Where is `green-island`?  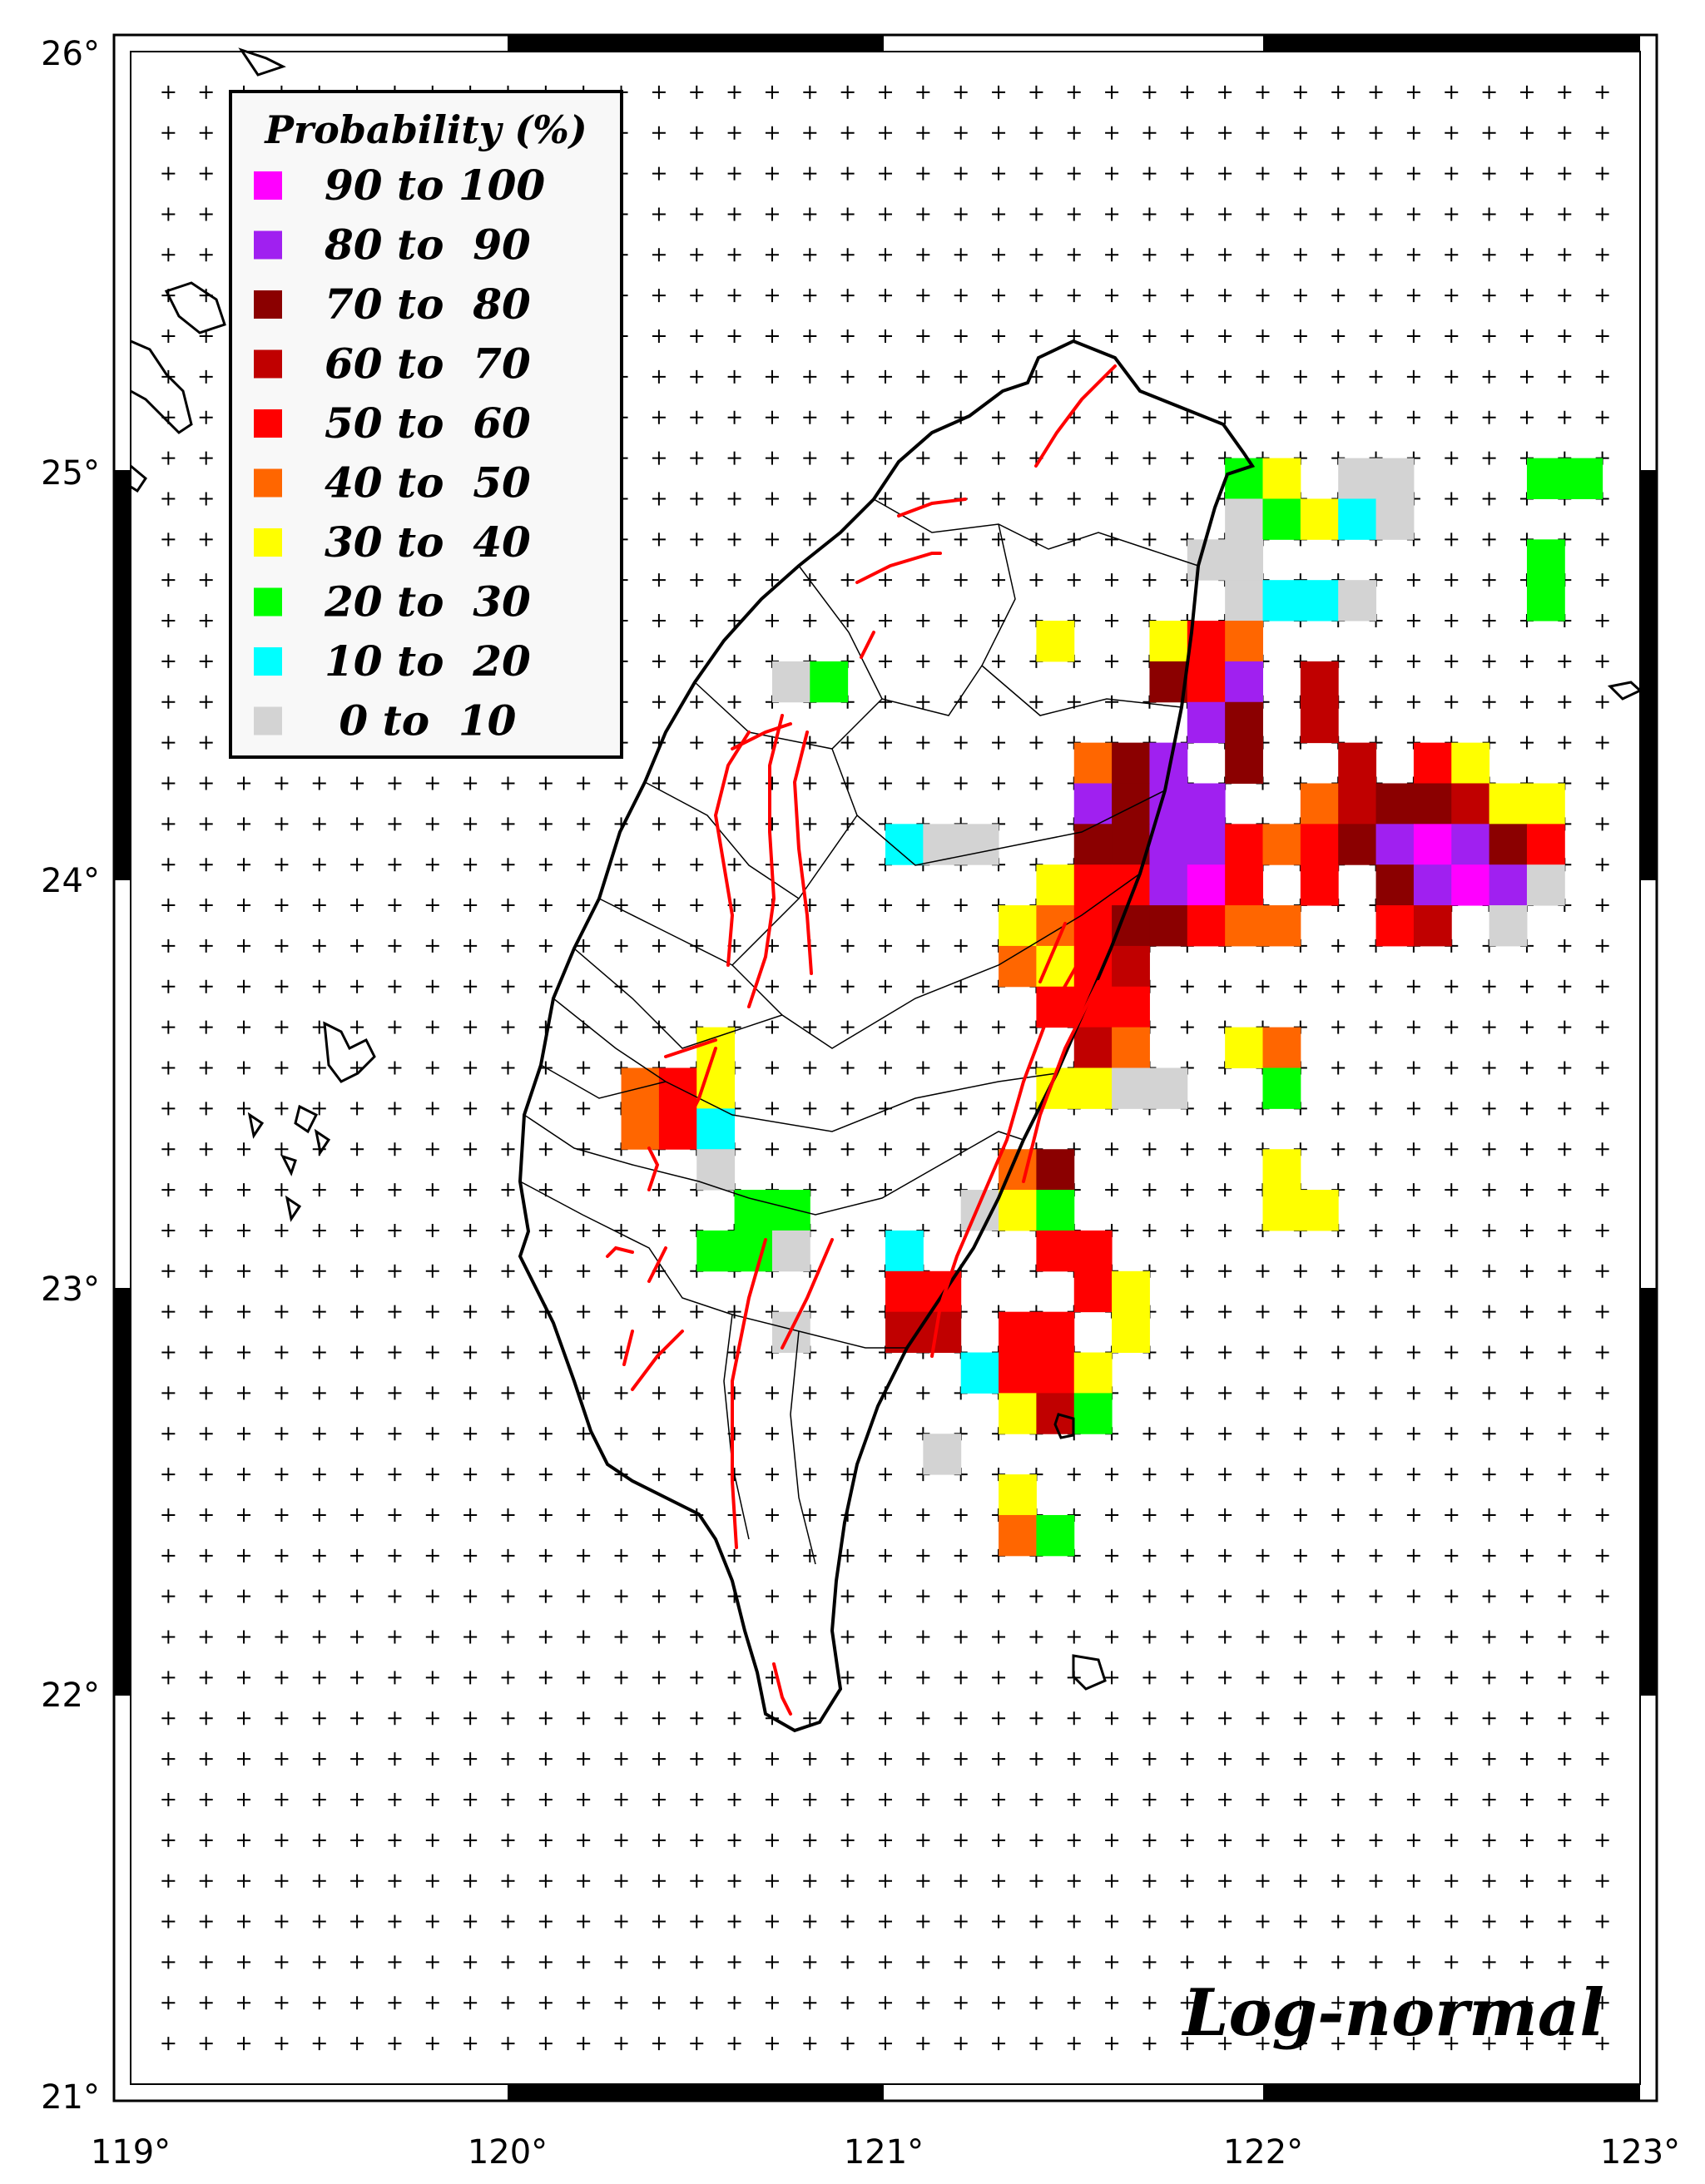
green-island is located at coordinates (1064, 1426).